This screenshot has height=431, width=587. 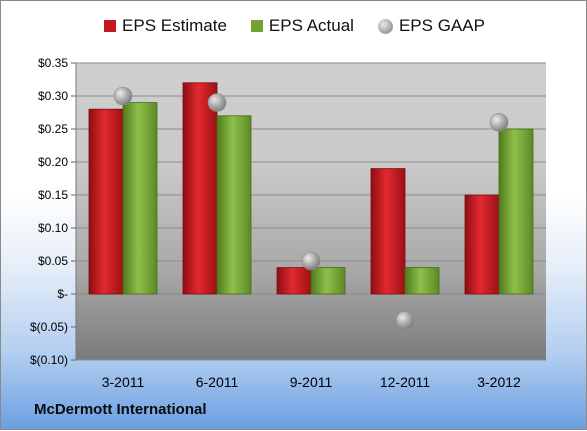 I want to click on x-category-label: 9-2011, so click(x=311, y=382).